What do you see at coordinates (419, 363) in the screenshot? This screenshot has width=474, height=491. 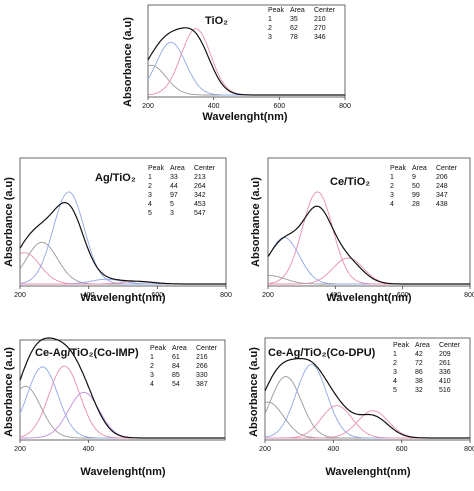 I see `table-cell: 72` at bounding box center [419, 363].